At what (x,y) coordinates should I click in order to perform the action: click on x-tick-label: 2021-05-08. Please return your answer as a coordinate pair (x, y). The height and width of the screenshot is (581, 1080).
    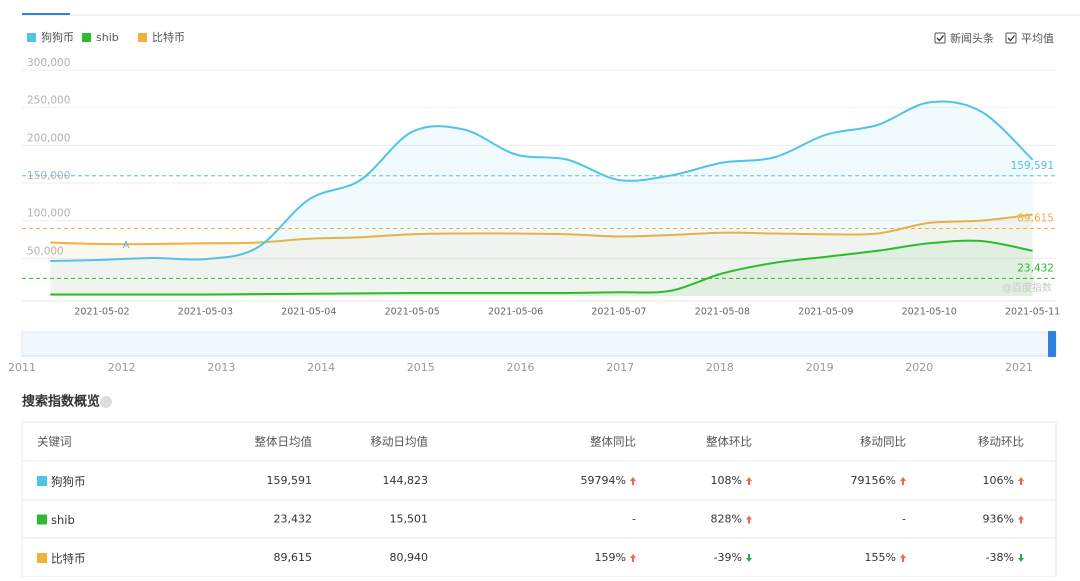
    Looking at the image, I should click on (722, 312).